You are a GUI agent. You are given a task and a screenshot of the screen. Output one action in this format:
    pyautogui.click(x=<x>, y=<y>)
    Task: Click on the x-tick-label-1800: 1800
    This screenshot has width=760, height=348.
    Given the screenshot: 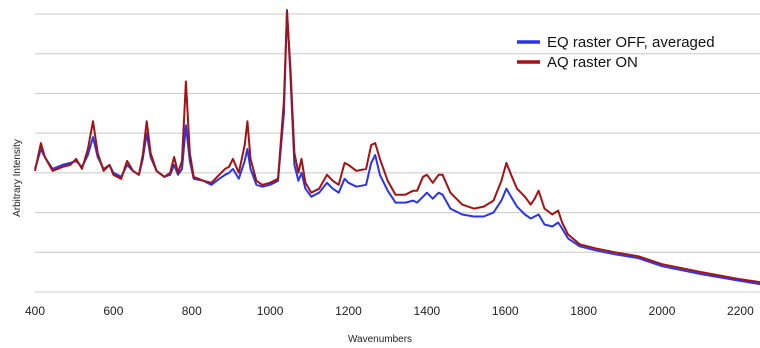 What is the action you would take?
    pyautogui.click(x=583, y=311)
    